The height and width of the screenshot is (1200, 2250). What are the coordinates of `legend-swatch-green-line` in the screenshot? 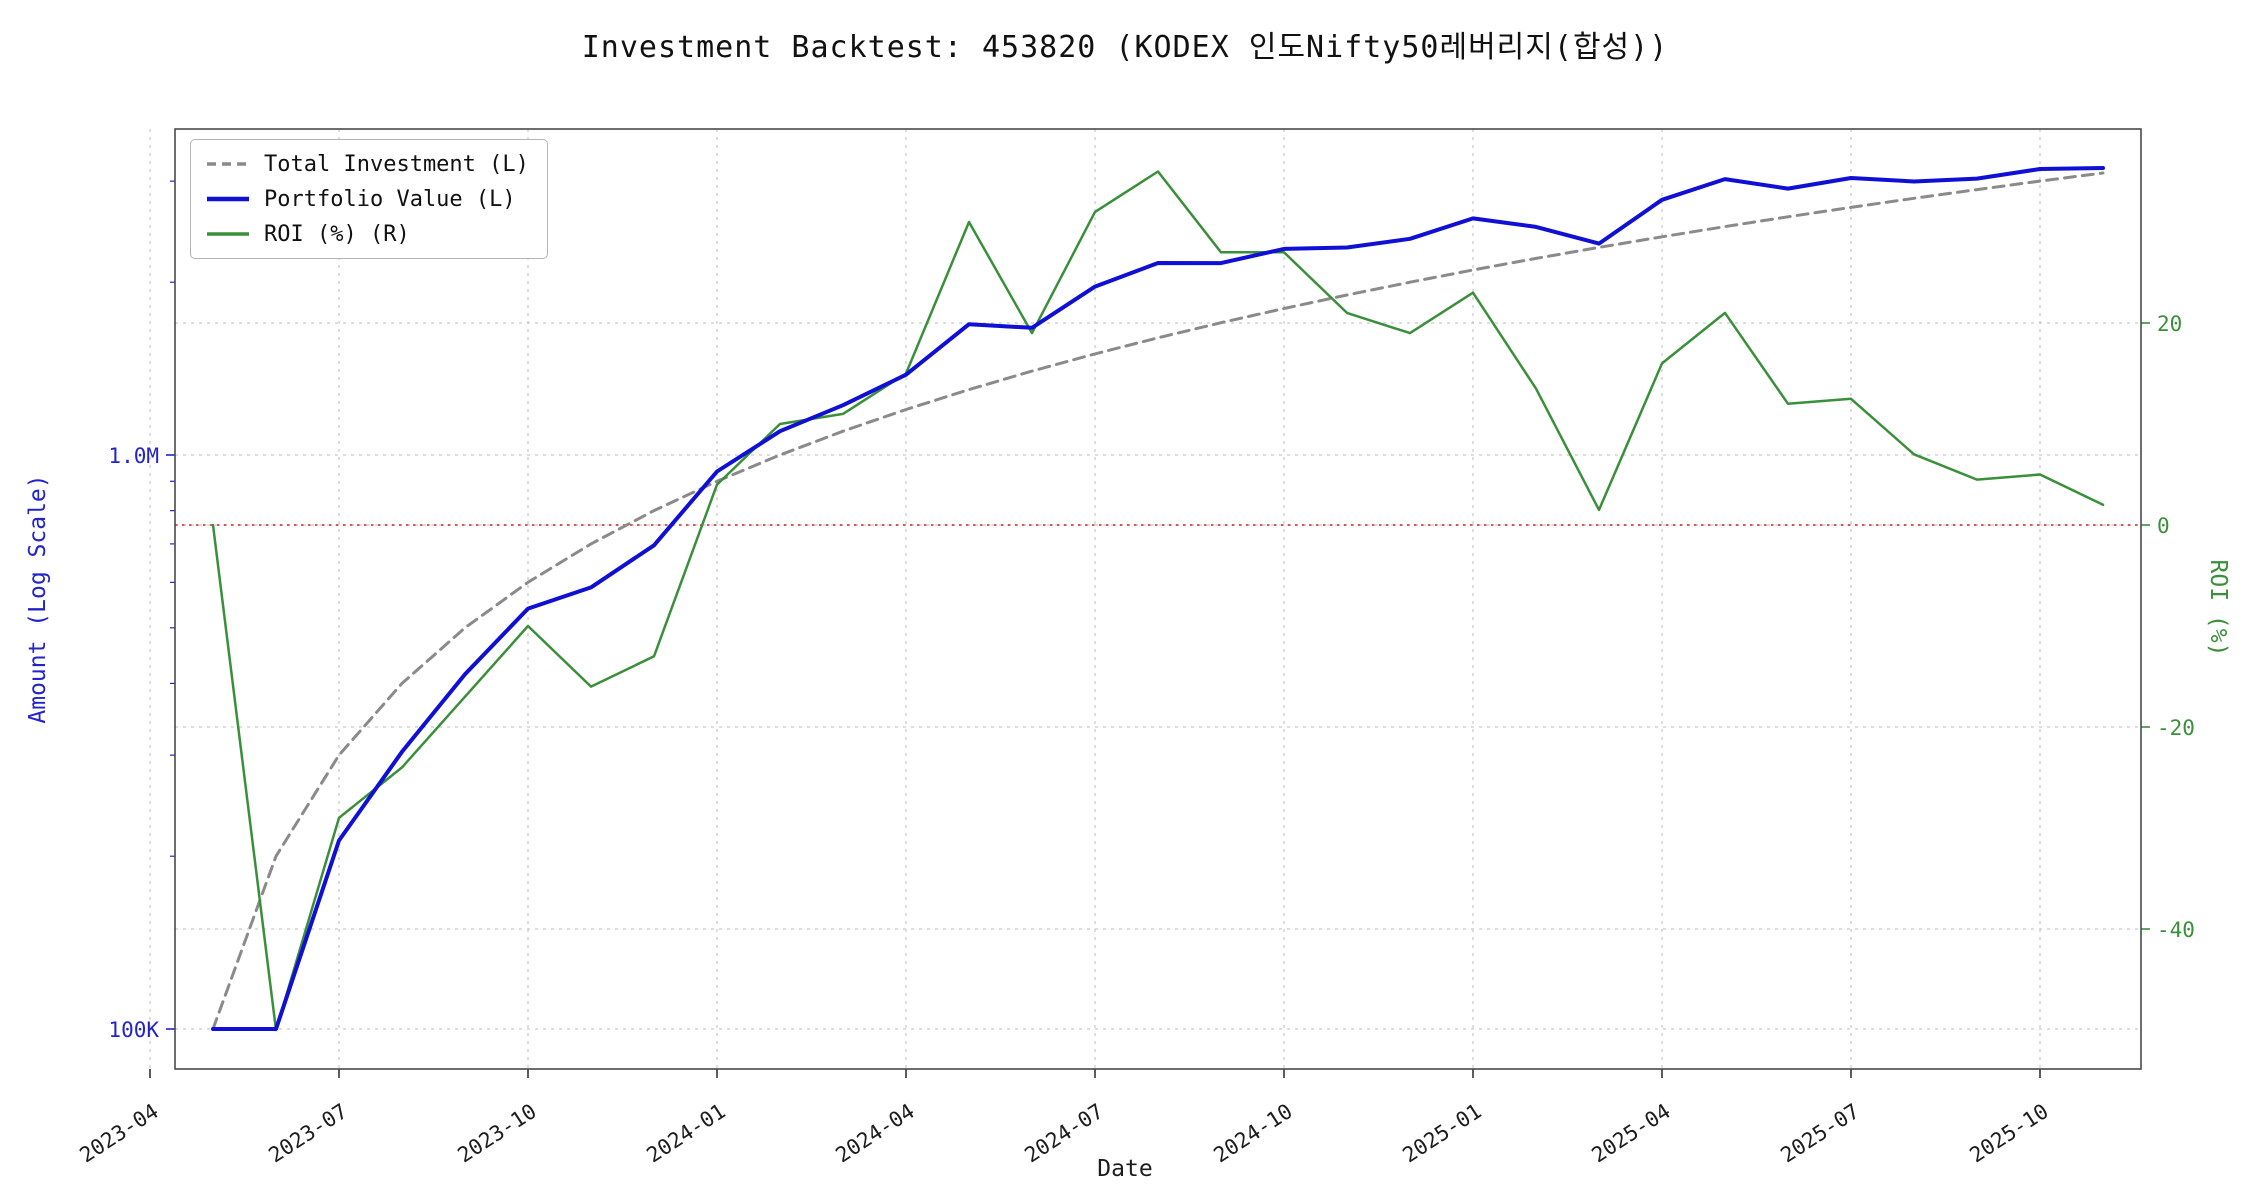 It's located at (228, 234).